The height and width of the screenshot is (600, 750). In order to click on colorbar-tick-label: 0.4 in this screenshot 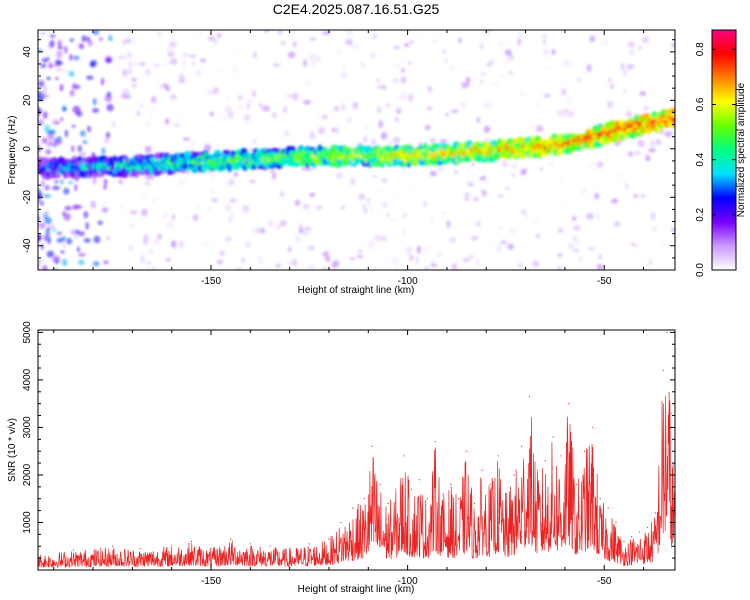, I will do `click(700, 159)`.